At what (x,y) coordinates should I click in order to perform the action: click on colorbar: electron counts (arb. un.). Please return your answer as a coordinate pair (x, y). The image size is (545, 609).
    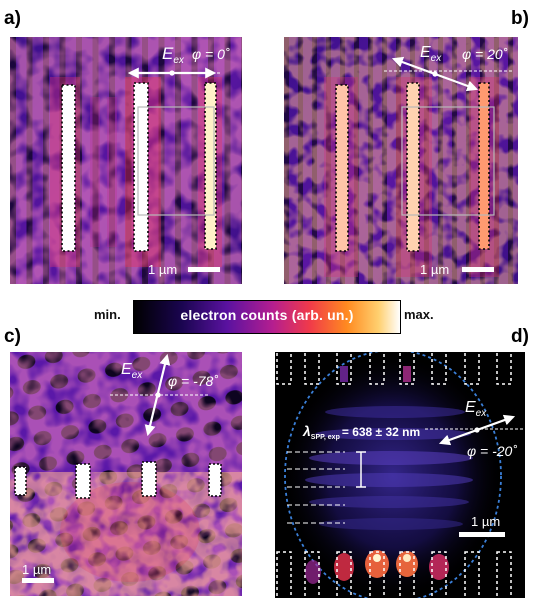
    Looking at the image, I should click on (267, 317).